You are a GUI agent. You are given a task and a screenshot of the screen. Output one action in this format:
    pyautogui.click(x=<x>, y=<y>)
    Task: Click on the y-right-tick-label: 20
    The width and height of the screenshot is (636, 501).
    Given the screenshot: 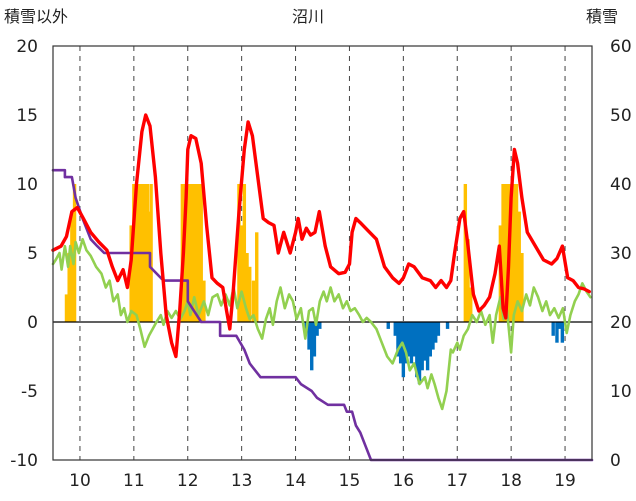 What is the action you would take?
    pyautogui.click(x=621, y=323)
    